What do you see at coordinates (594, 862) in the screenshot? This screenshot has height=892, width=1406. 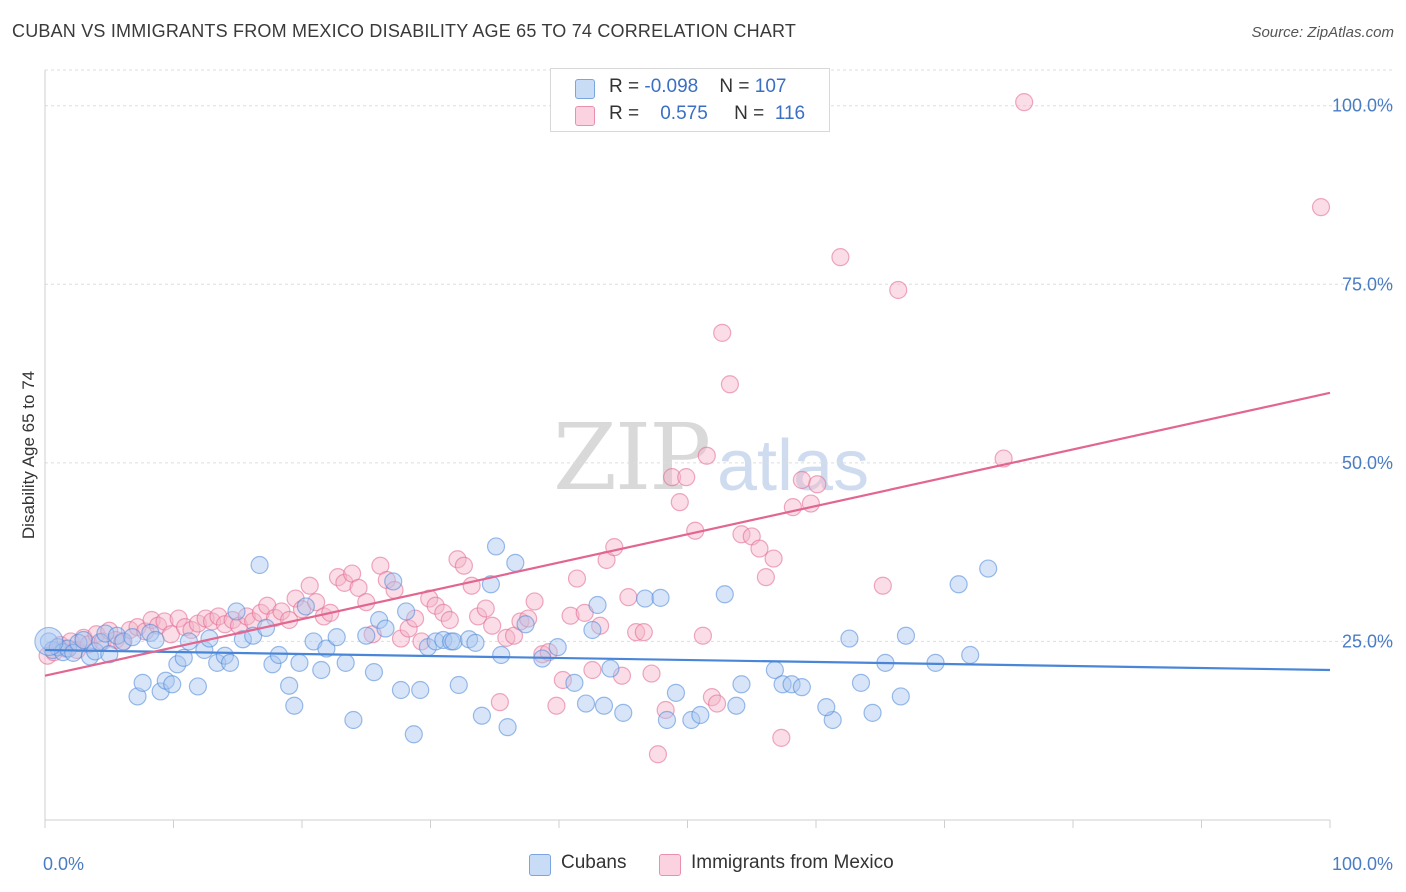 I see `bottom-label-cubans: Cubans` at bounding box center [594, 862].